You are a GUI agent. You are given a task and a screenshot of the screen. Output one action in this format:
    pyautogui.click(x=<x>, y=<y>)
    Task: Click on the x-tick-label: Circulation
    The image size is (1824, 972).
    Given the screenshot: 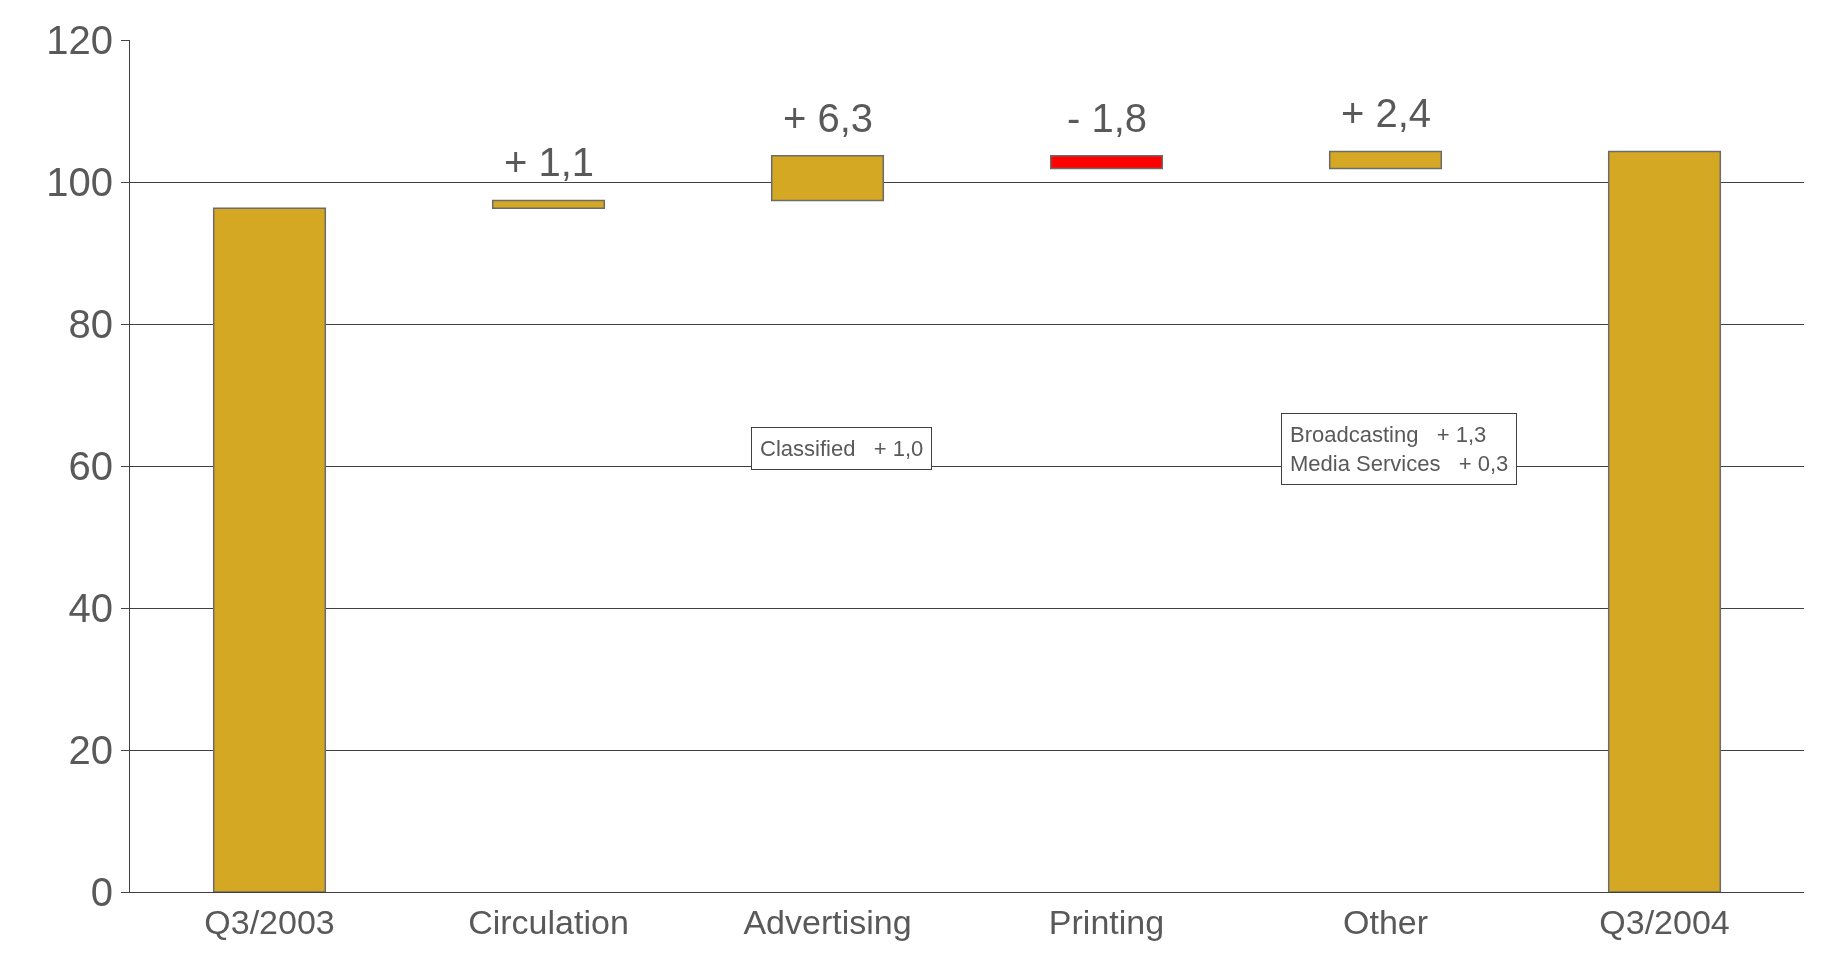 What is the action you would take?
    pyautogui.click(x=548, y=921)
    